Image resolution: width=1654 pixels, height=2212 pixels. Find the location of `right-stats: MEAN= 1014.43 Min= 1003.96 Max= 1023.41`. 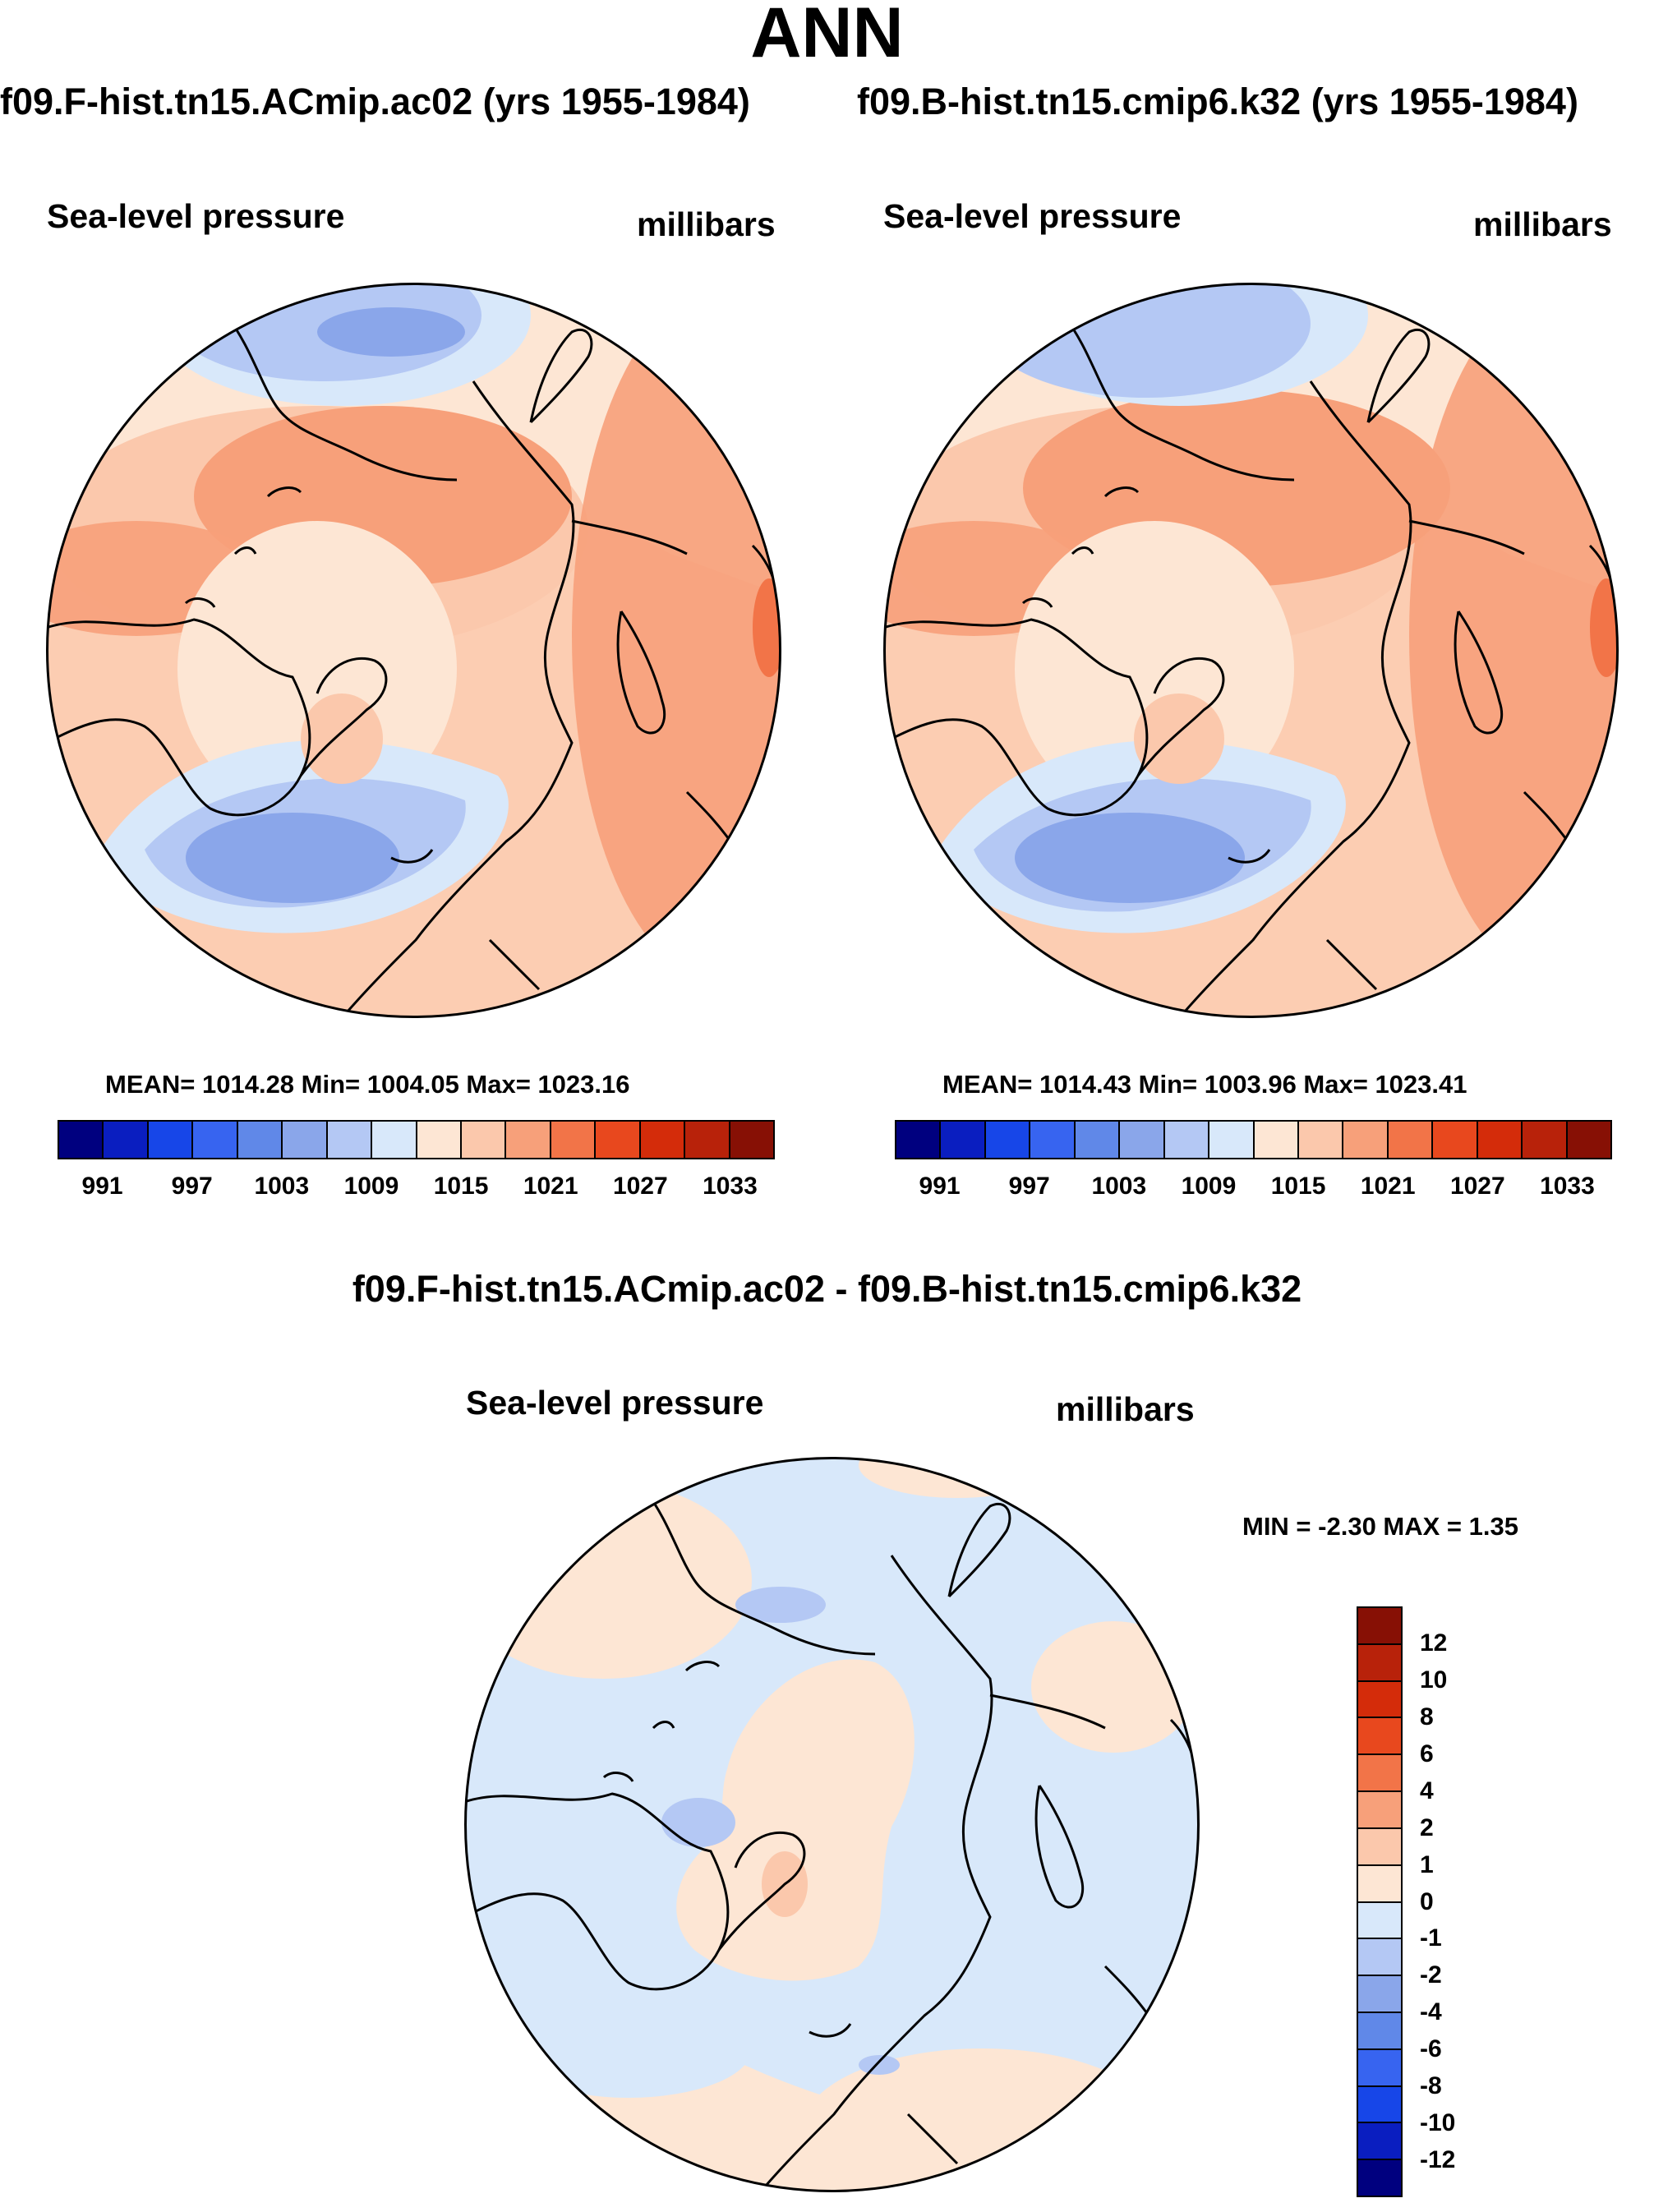

right-stats: MEAN= 1014.43 Min= 1003.96 Max= 1023.41 is located at coordinates (1204, 1084).